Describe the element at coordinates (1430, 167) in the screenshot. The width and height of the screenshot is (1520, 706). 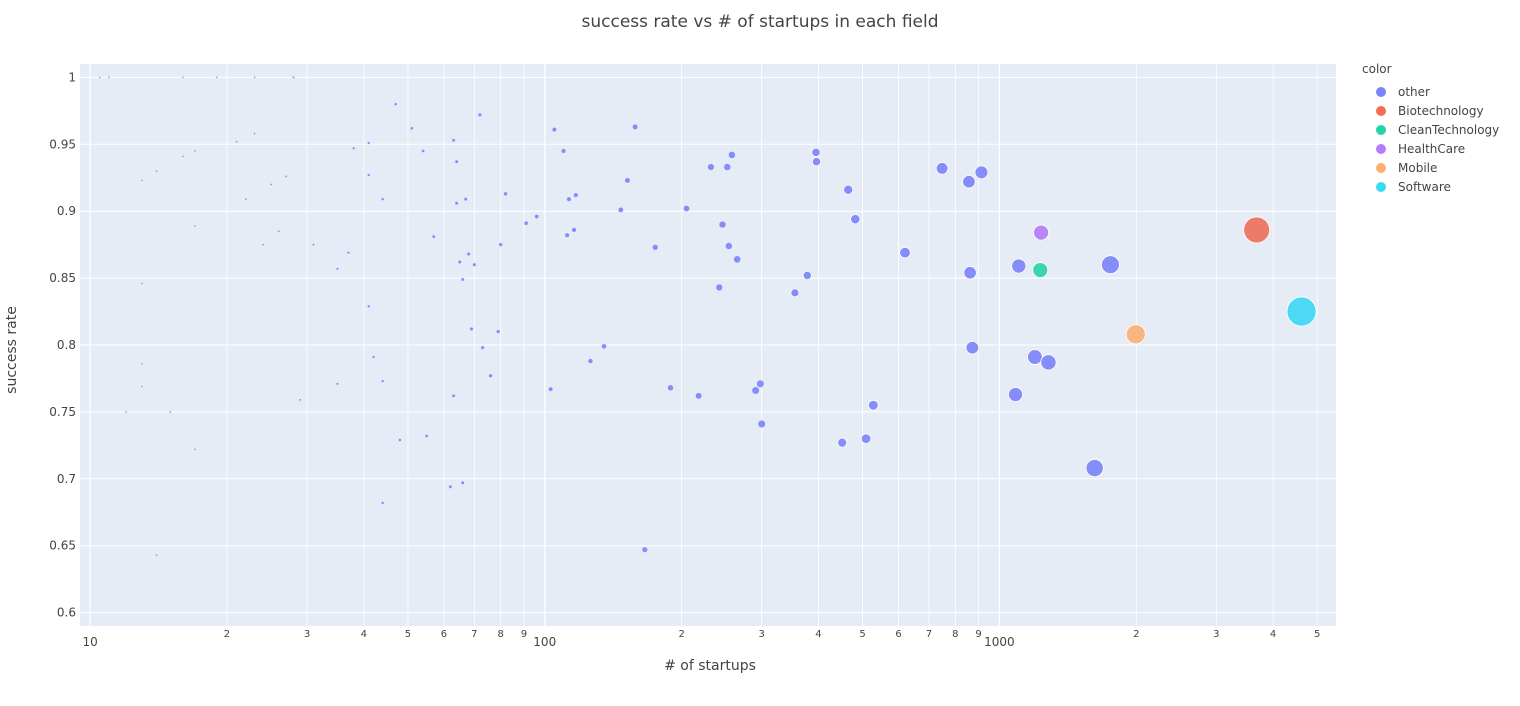
I see `legend-item-mobile: Mobile` at that location.